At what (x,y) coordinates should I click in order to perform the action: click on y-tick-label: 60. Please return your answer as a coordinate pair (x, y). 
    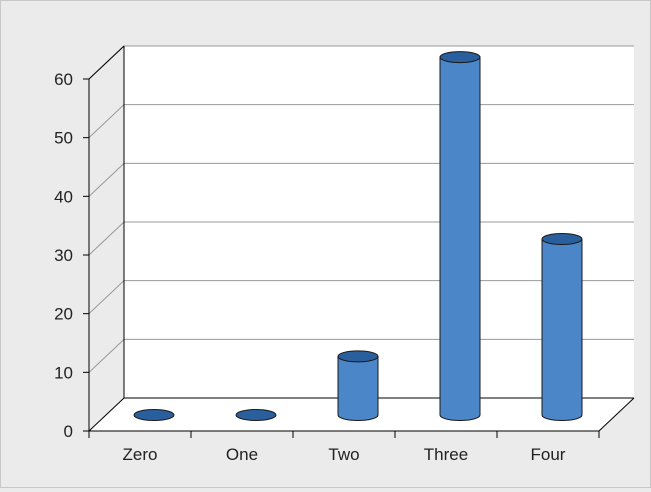
    Looking at the image, I should click on (63, 79).